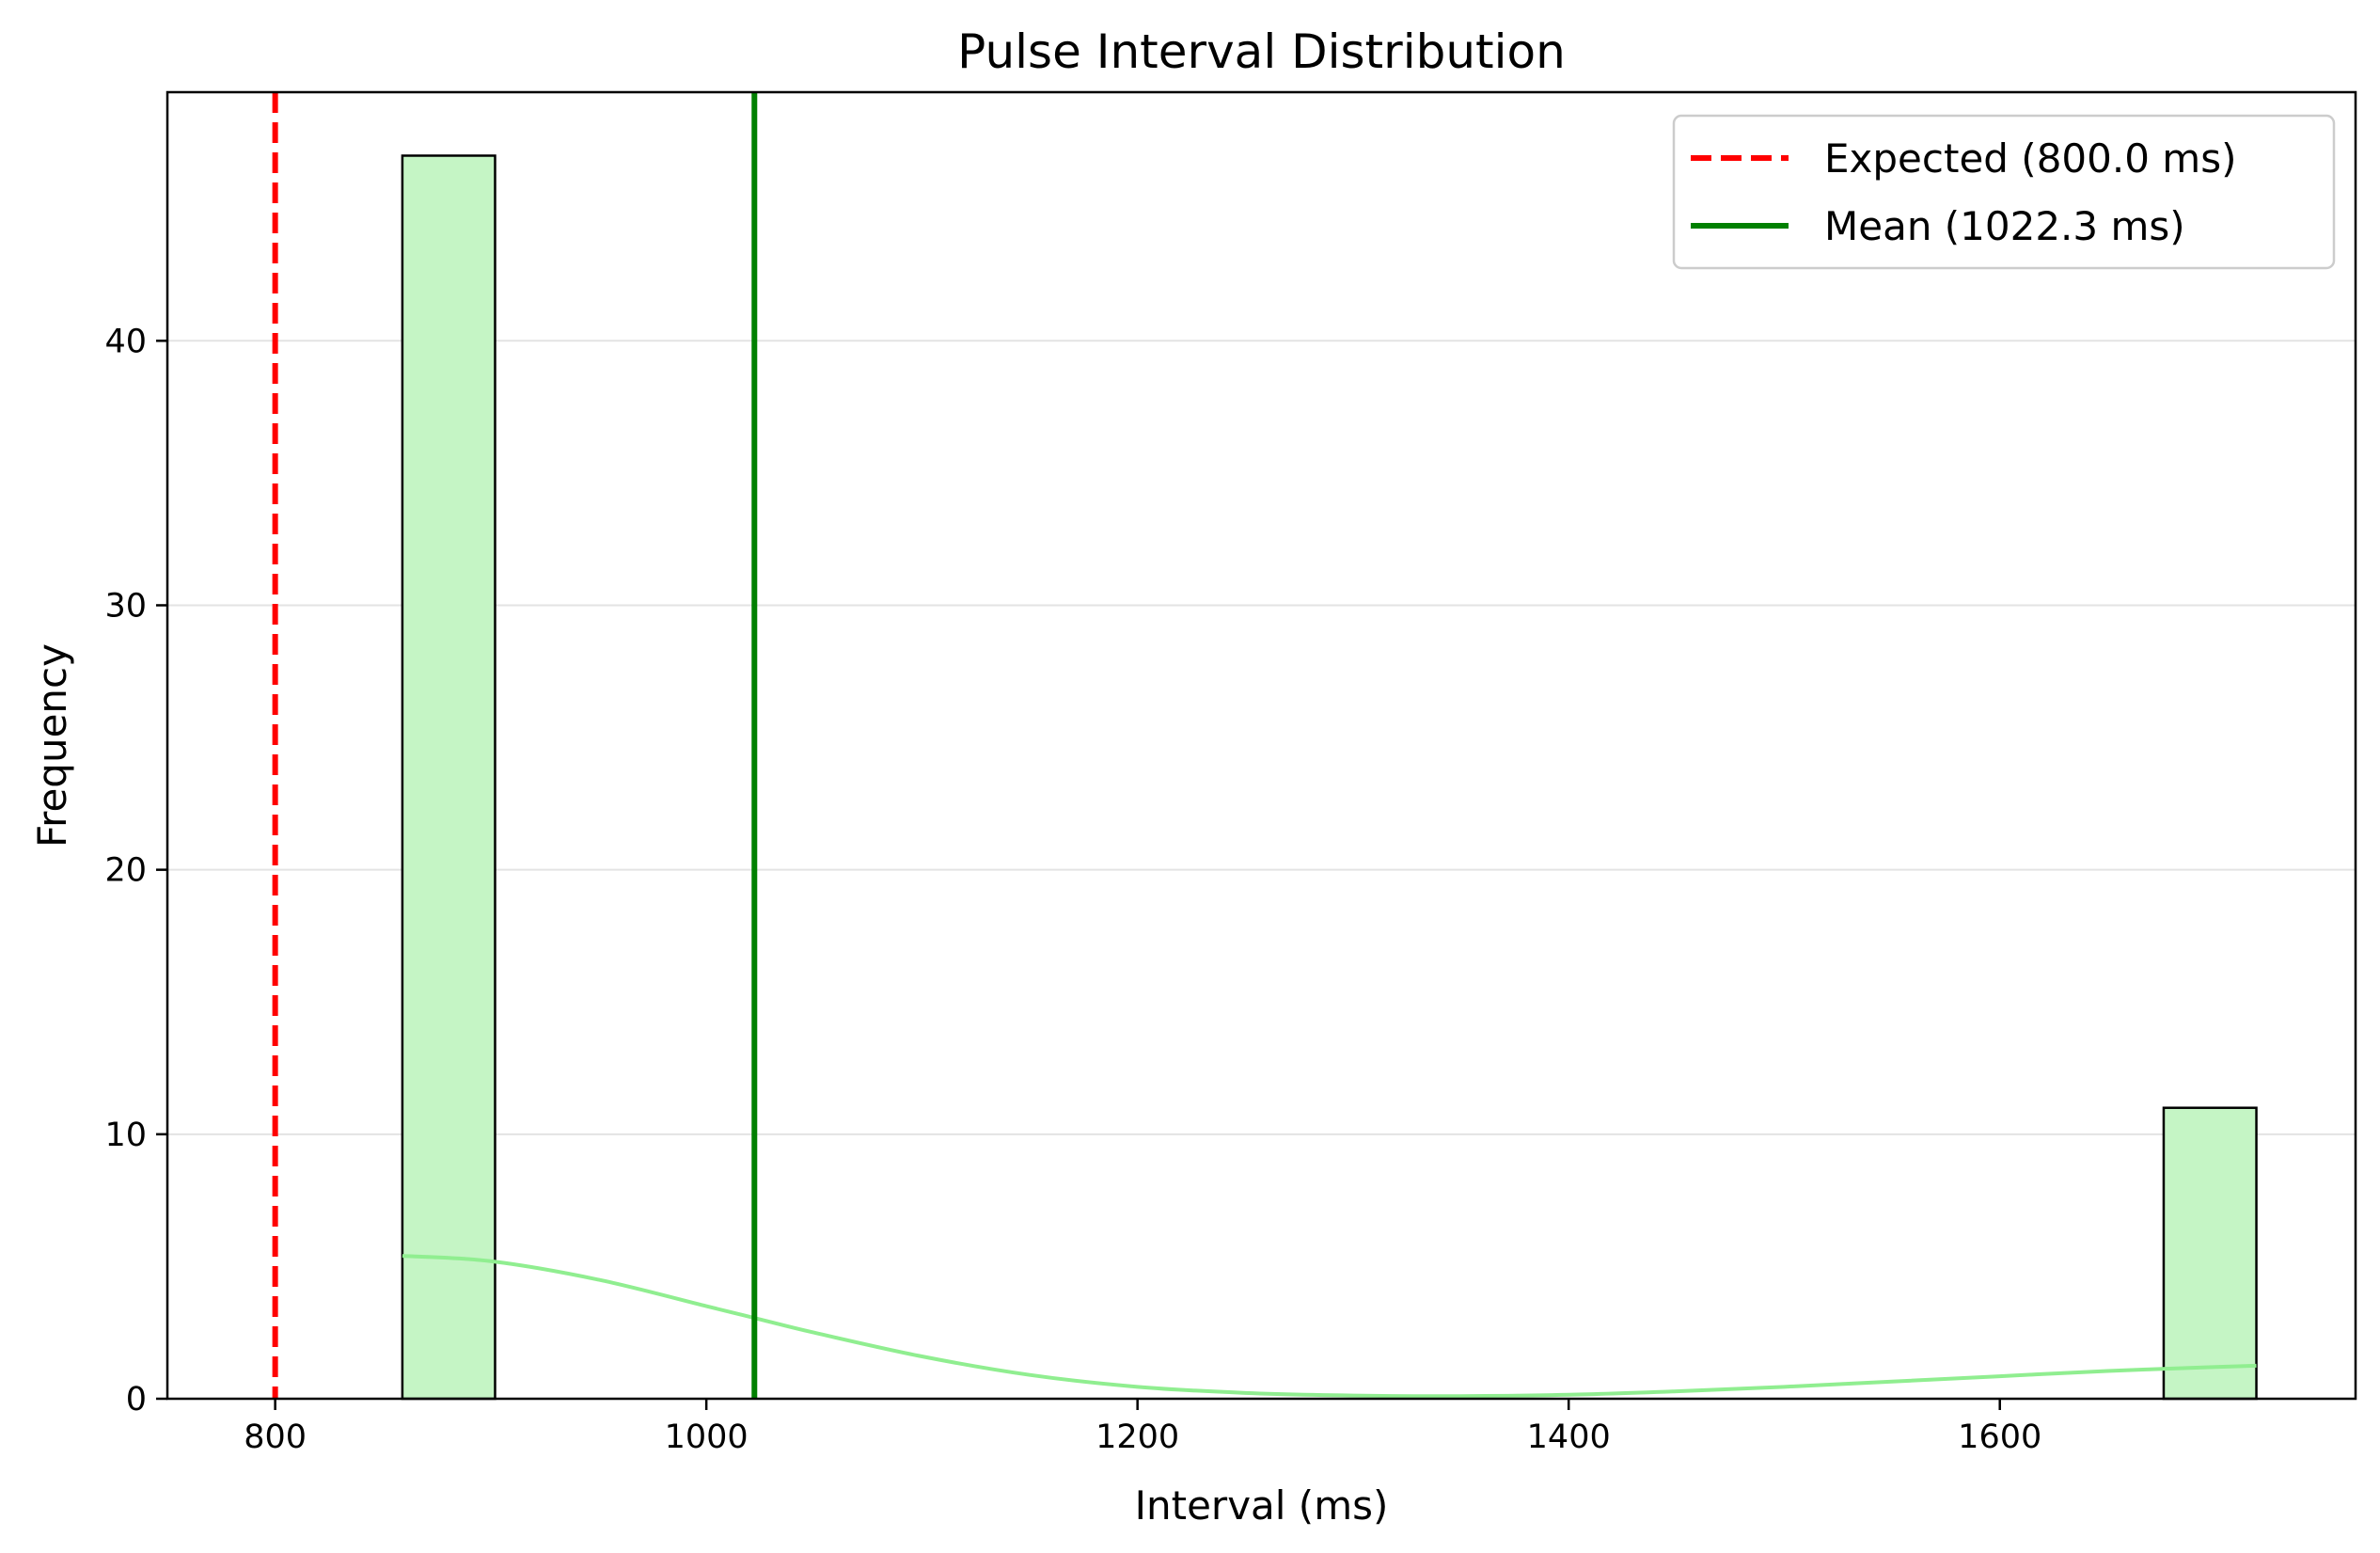 The height and width of the screenshot is (1553, 2380). What do you see at coordinates (125, 606) in the screenshot?
I see `y-tick-label: 30` at bounding box center [125, 606].